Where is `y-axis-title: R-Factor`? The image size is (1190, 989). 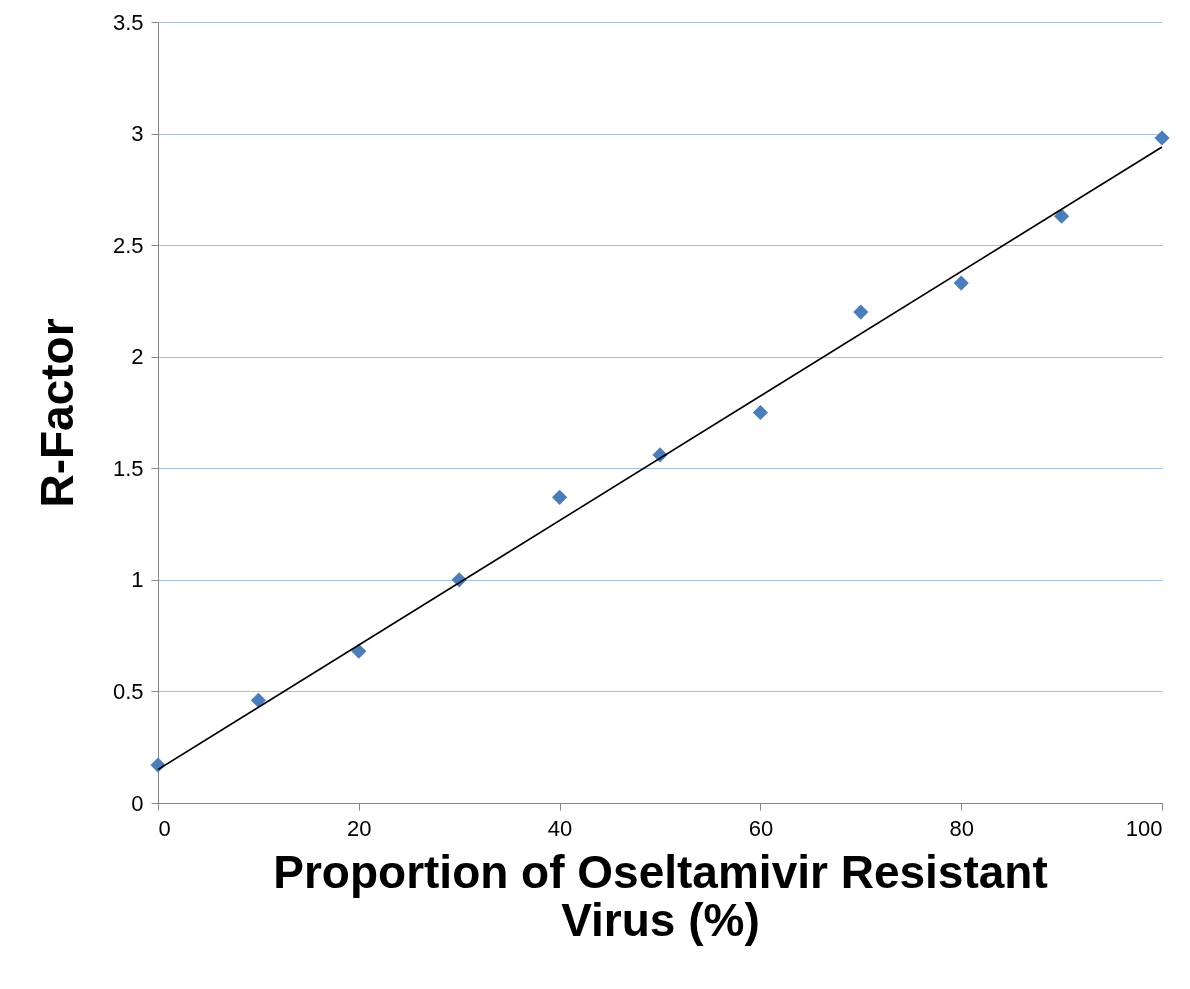 y-axis-title: R-Factor is located at coordinates (56, 413).